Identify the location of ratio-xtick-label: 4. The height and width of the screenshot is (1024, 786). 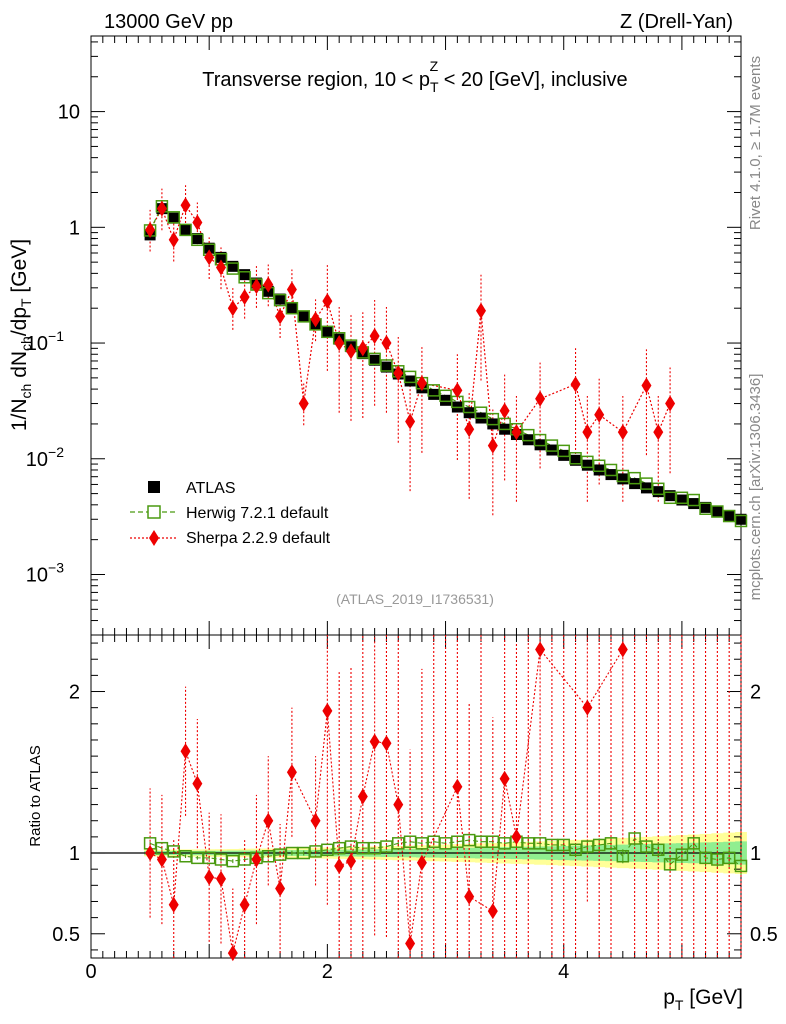
(563, 972).